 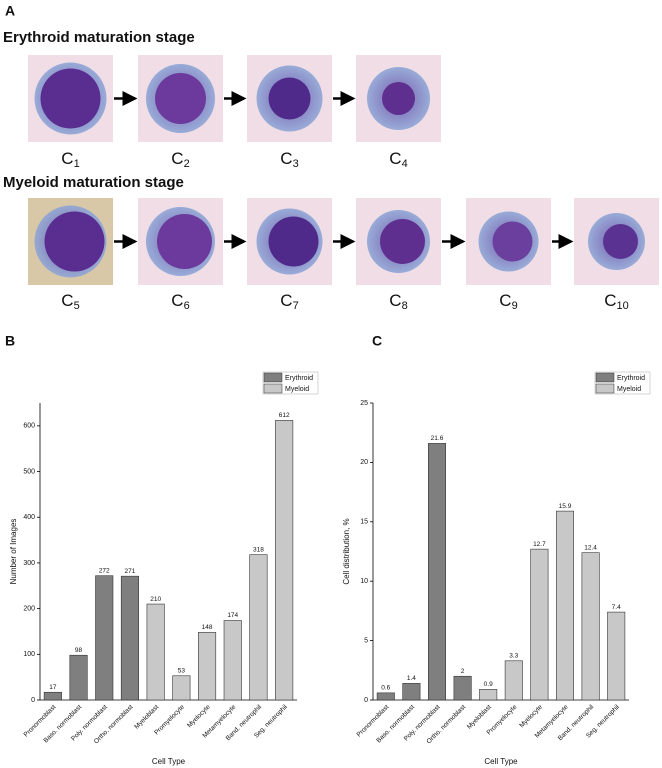 I want to click on y-tick-label: 15, so click(x=364, y=522).